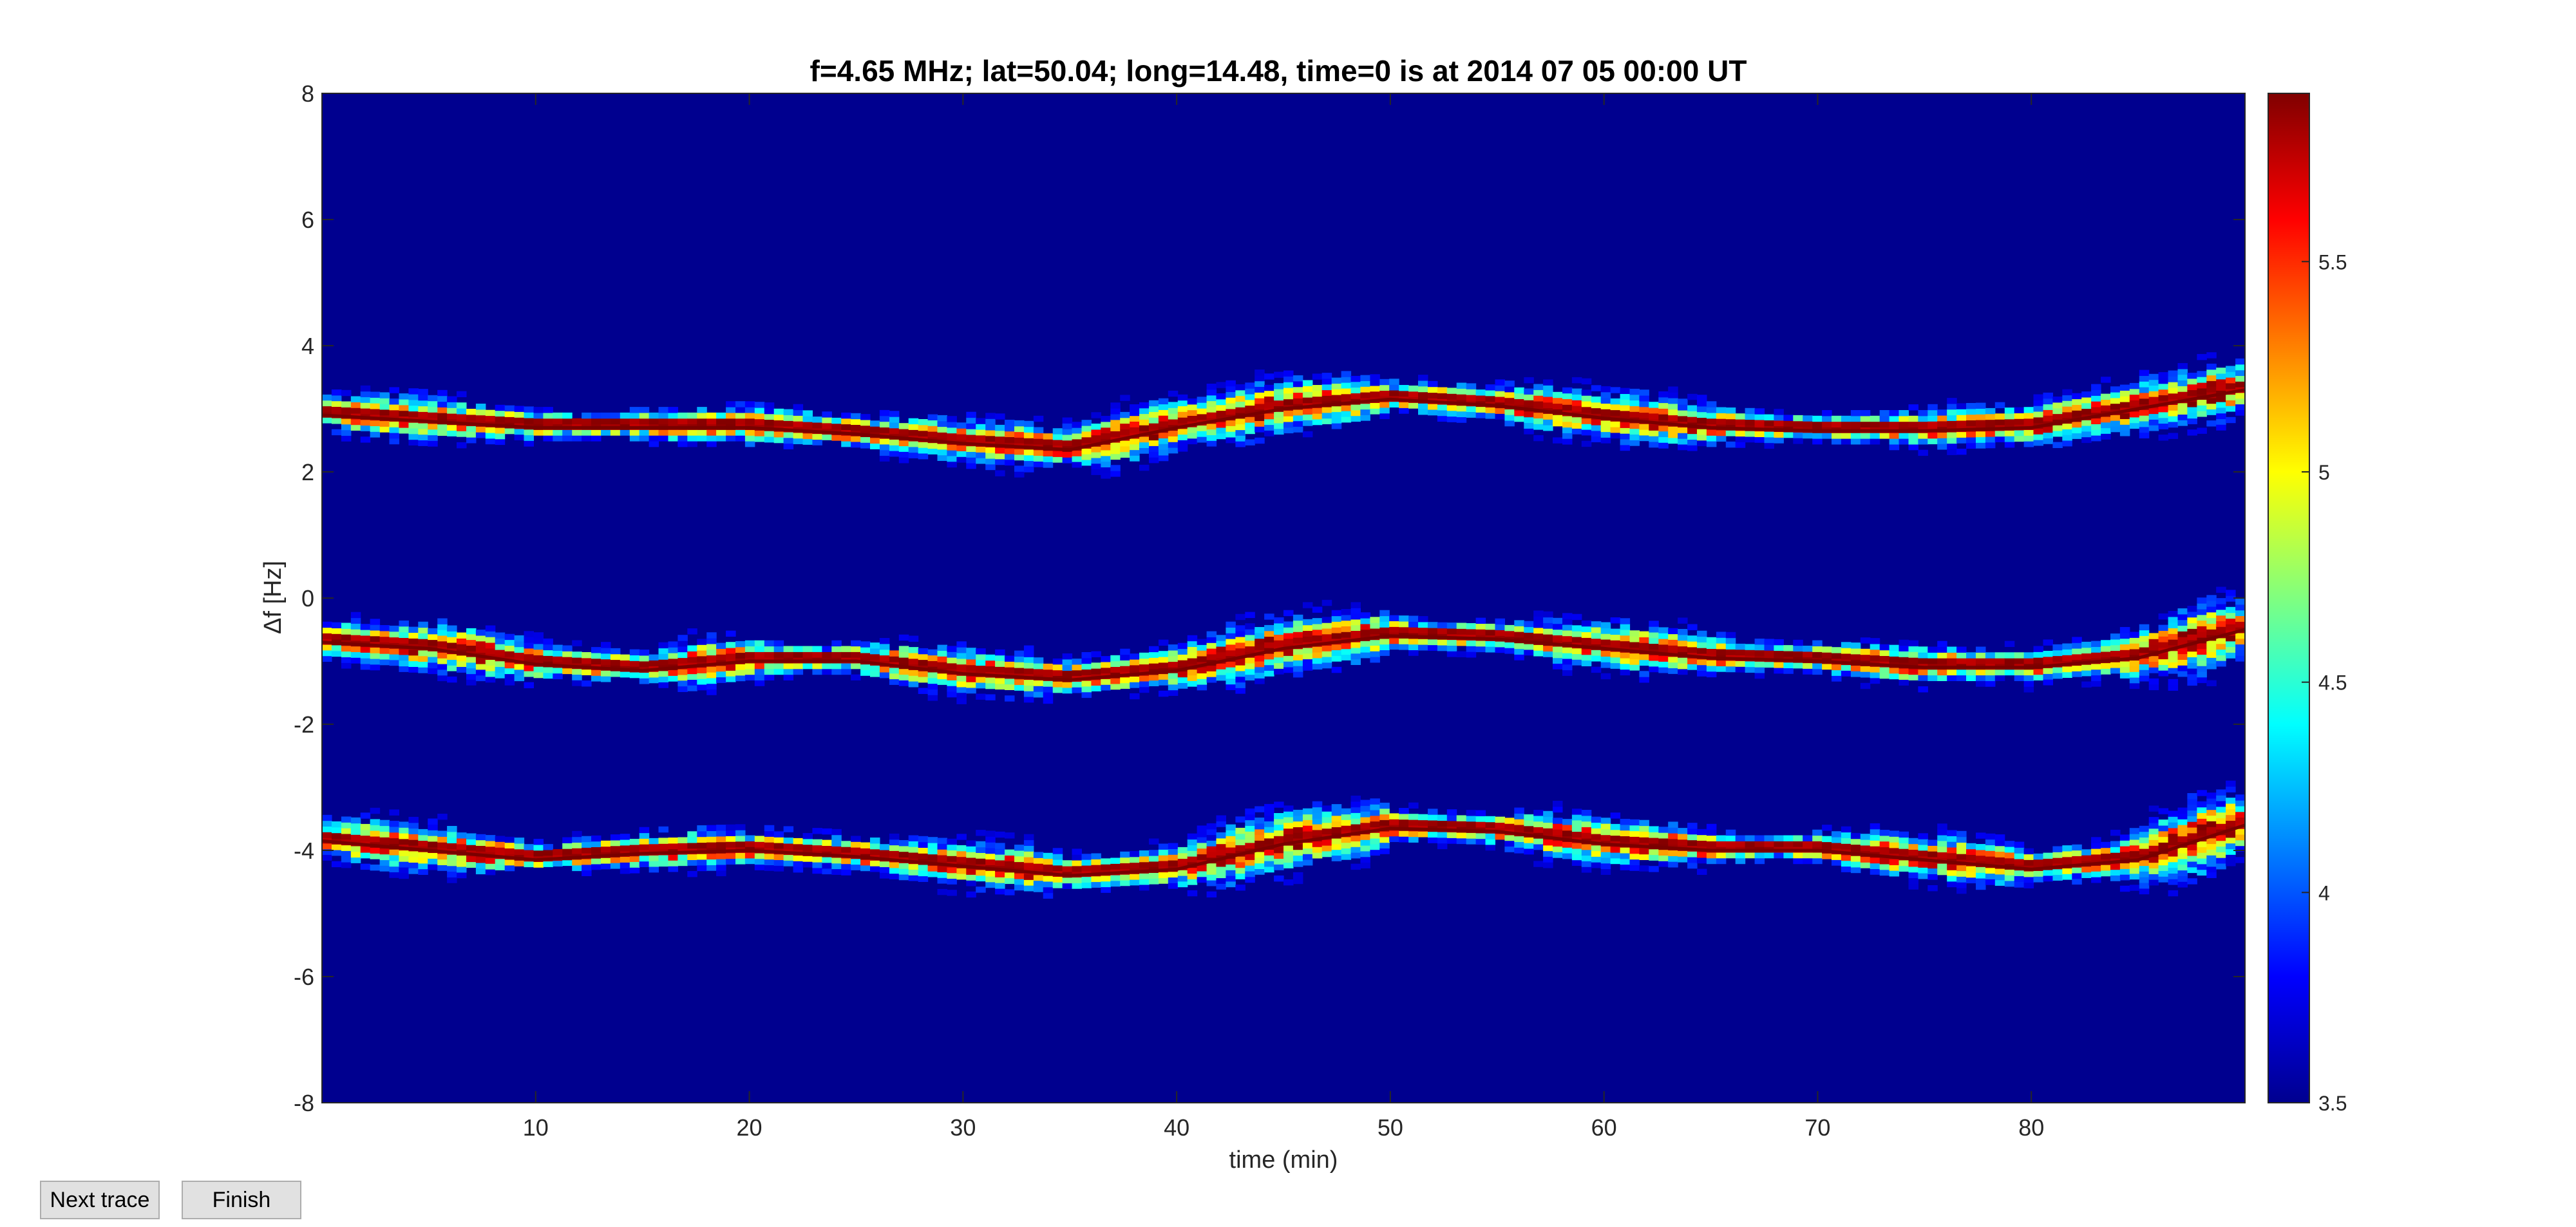  Describe the element at coordinates (307, 93) in the screenshot. I see `y-tick-label: 8` at that location.